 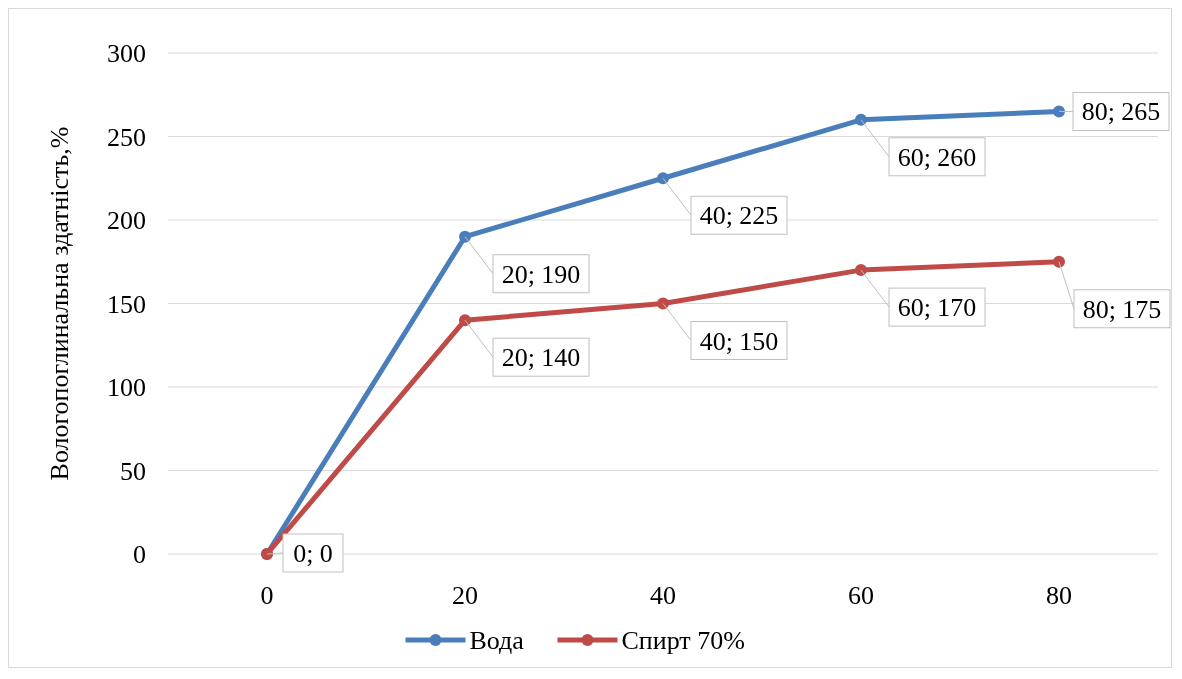 I want to click on y-tick-label: 0, so click(x=139, y=554).